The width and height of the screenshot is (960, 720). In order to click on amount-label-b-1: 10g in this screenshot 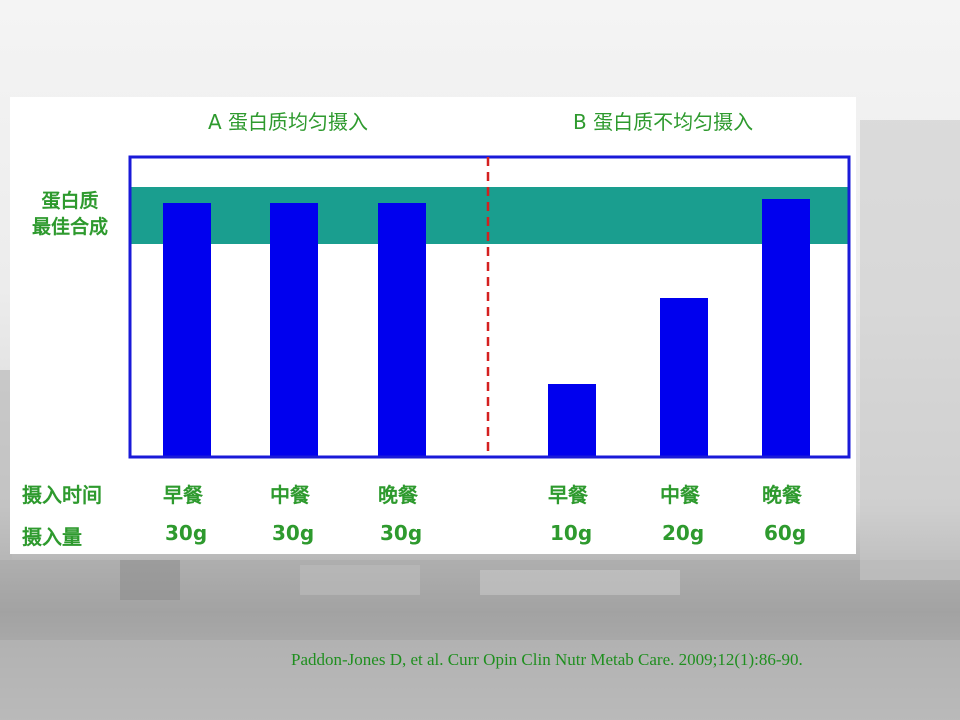, I will do `click(571, 533)`.